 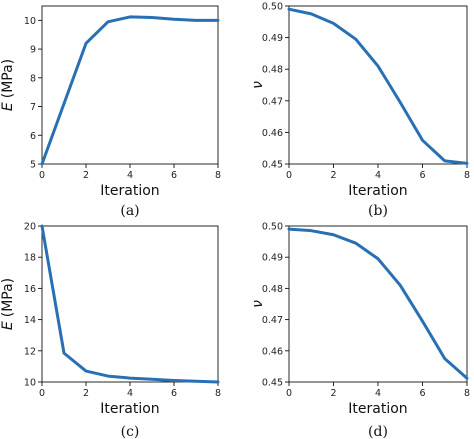 What do you see at coordinates (130, 431) in the screenshot?
I see `panel-caption: (c)` at bounding box center [130, 431].